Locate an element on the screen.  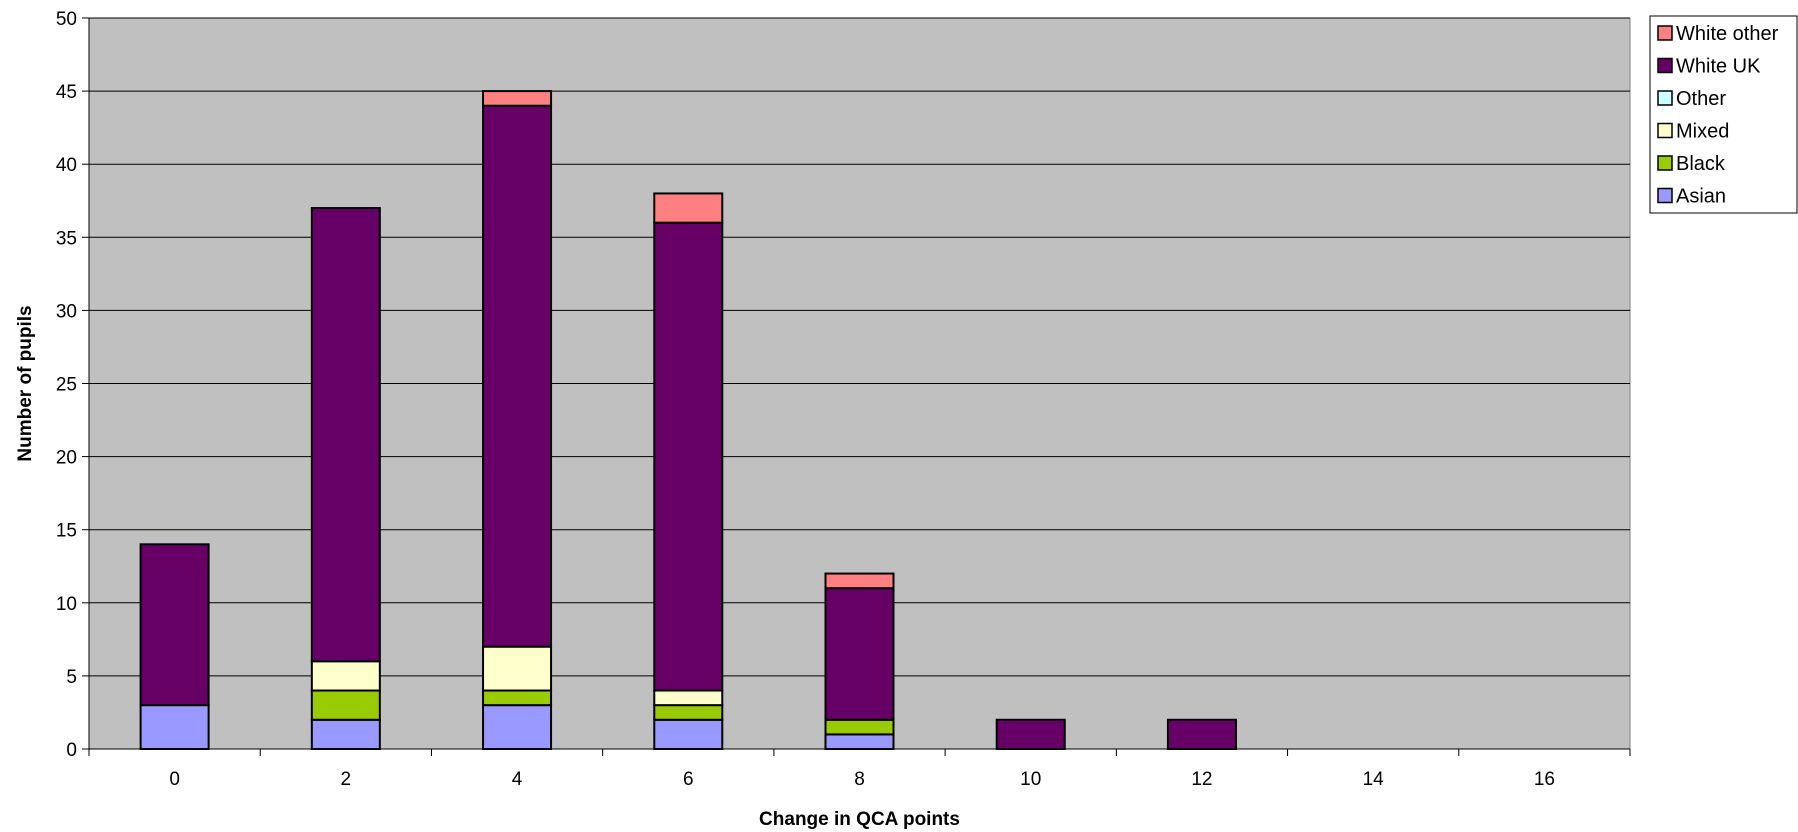
y-tick-label: 20 is located at coordinates (66, 458).